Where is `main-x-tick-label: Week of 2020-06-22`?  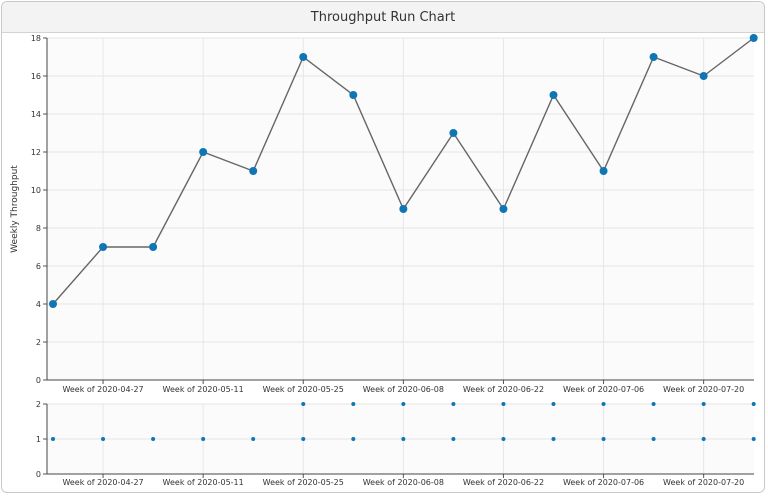
main-x-tick-label: Week of 2020-06-22 is located at coordinates (503, 389).